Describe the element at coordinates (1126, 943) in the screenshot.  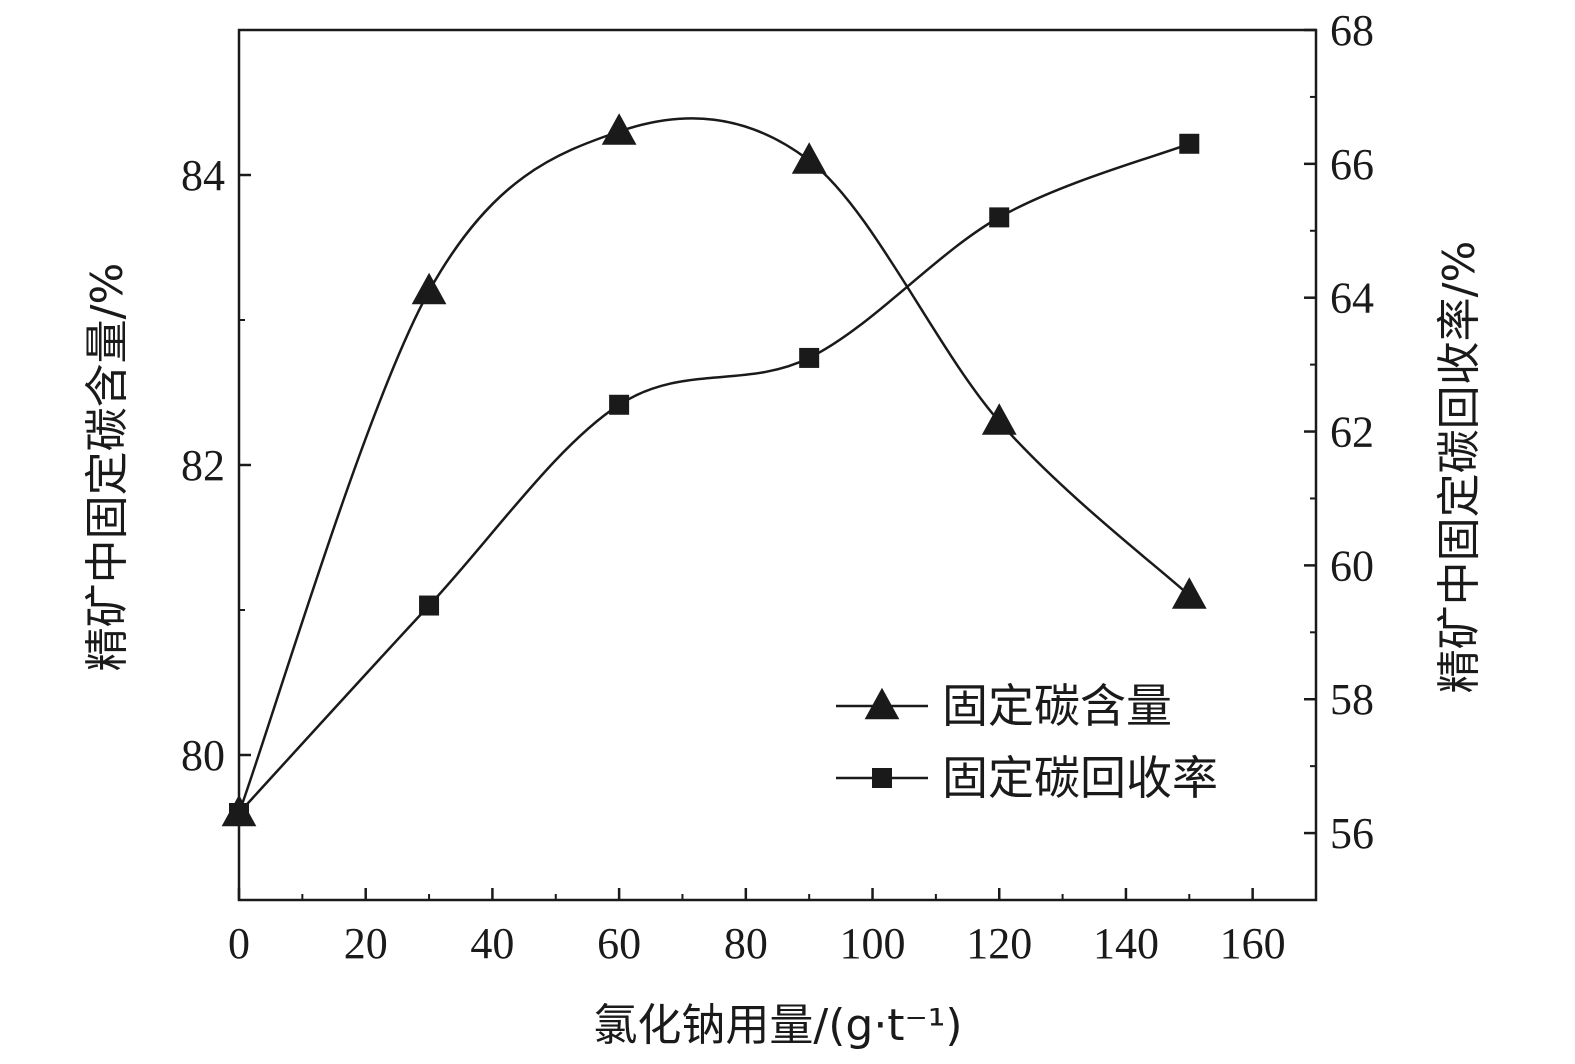
I see `x-tick-label: 140` at that location.